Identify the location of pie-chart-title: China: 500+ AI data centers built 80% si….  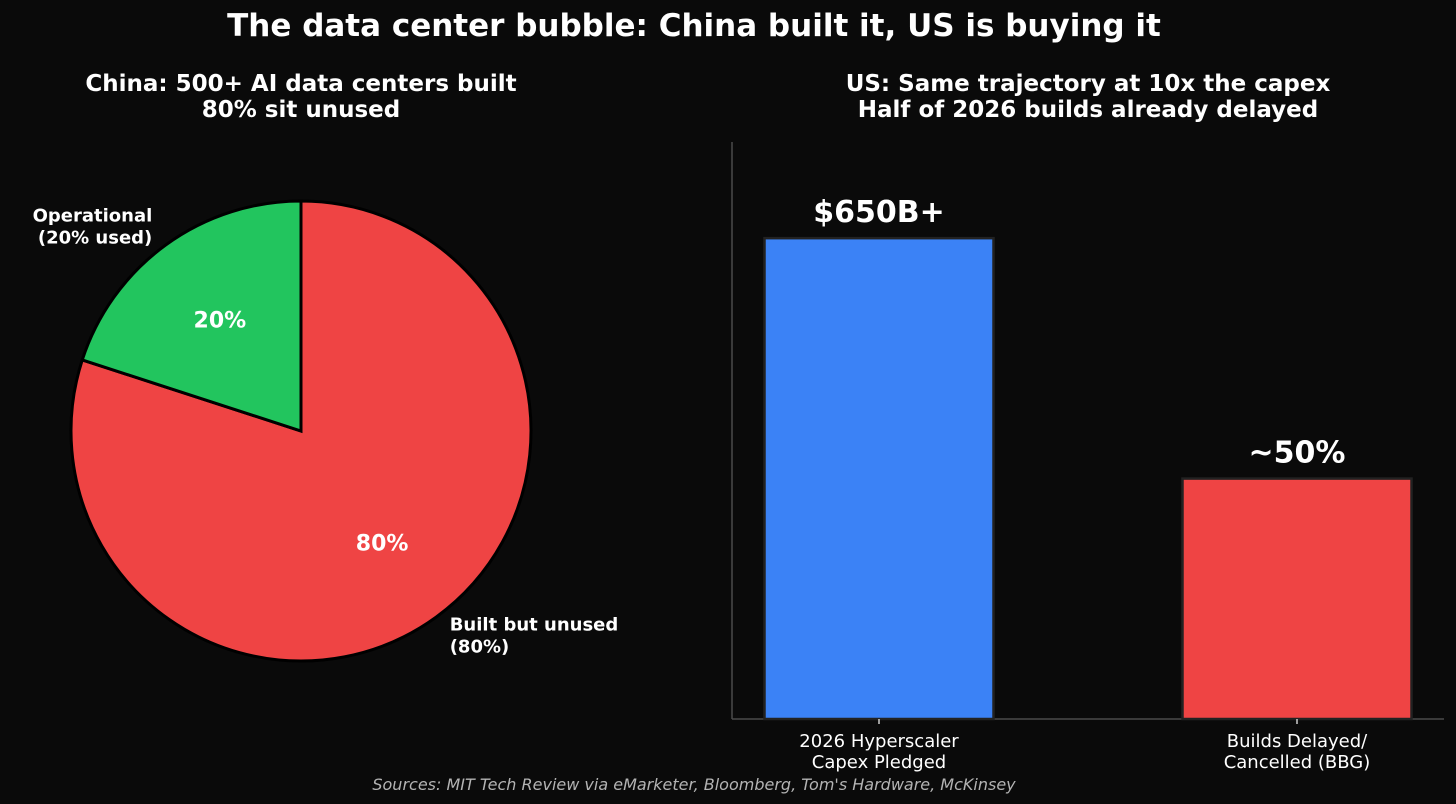
(301, 97).